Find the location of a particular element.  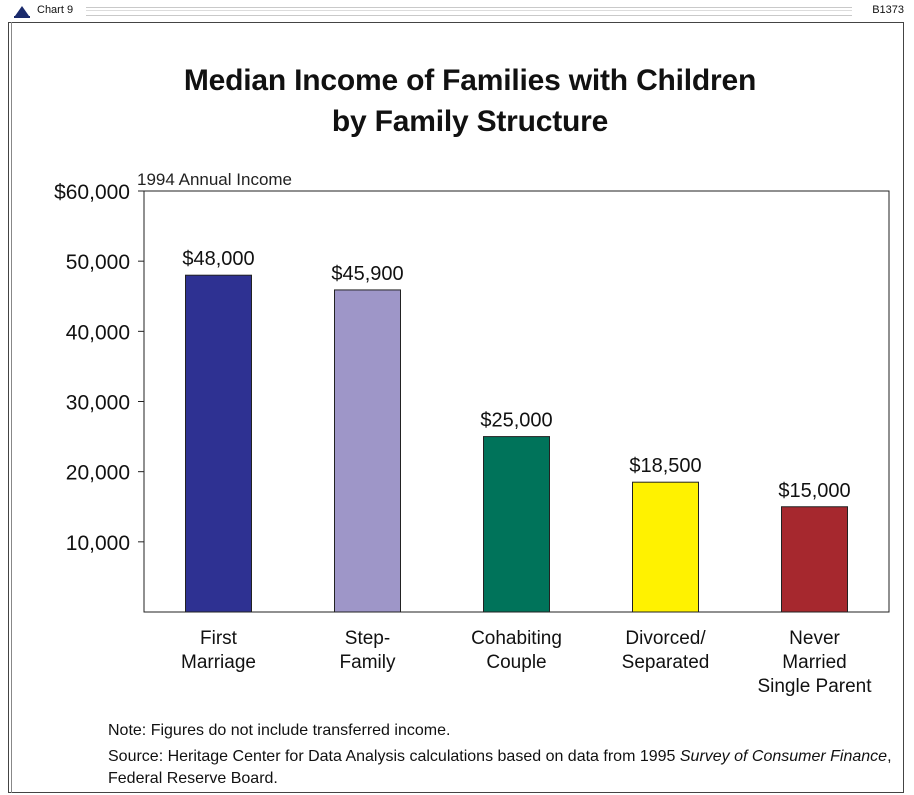

y-tick-label: 50,000 is located at coordinates (98, 262).